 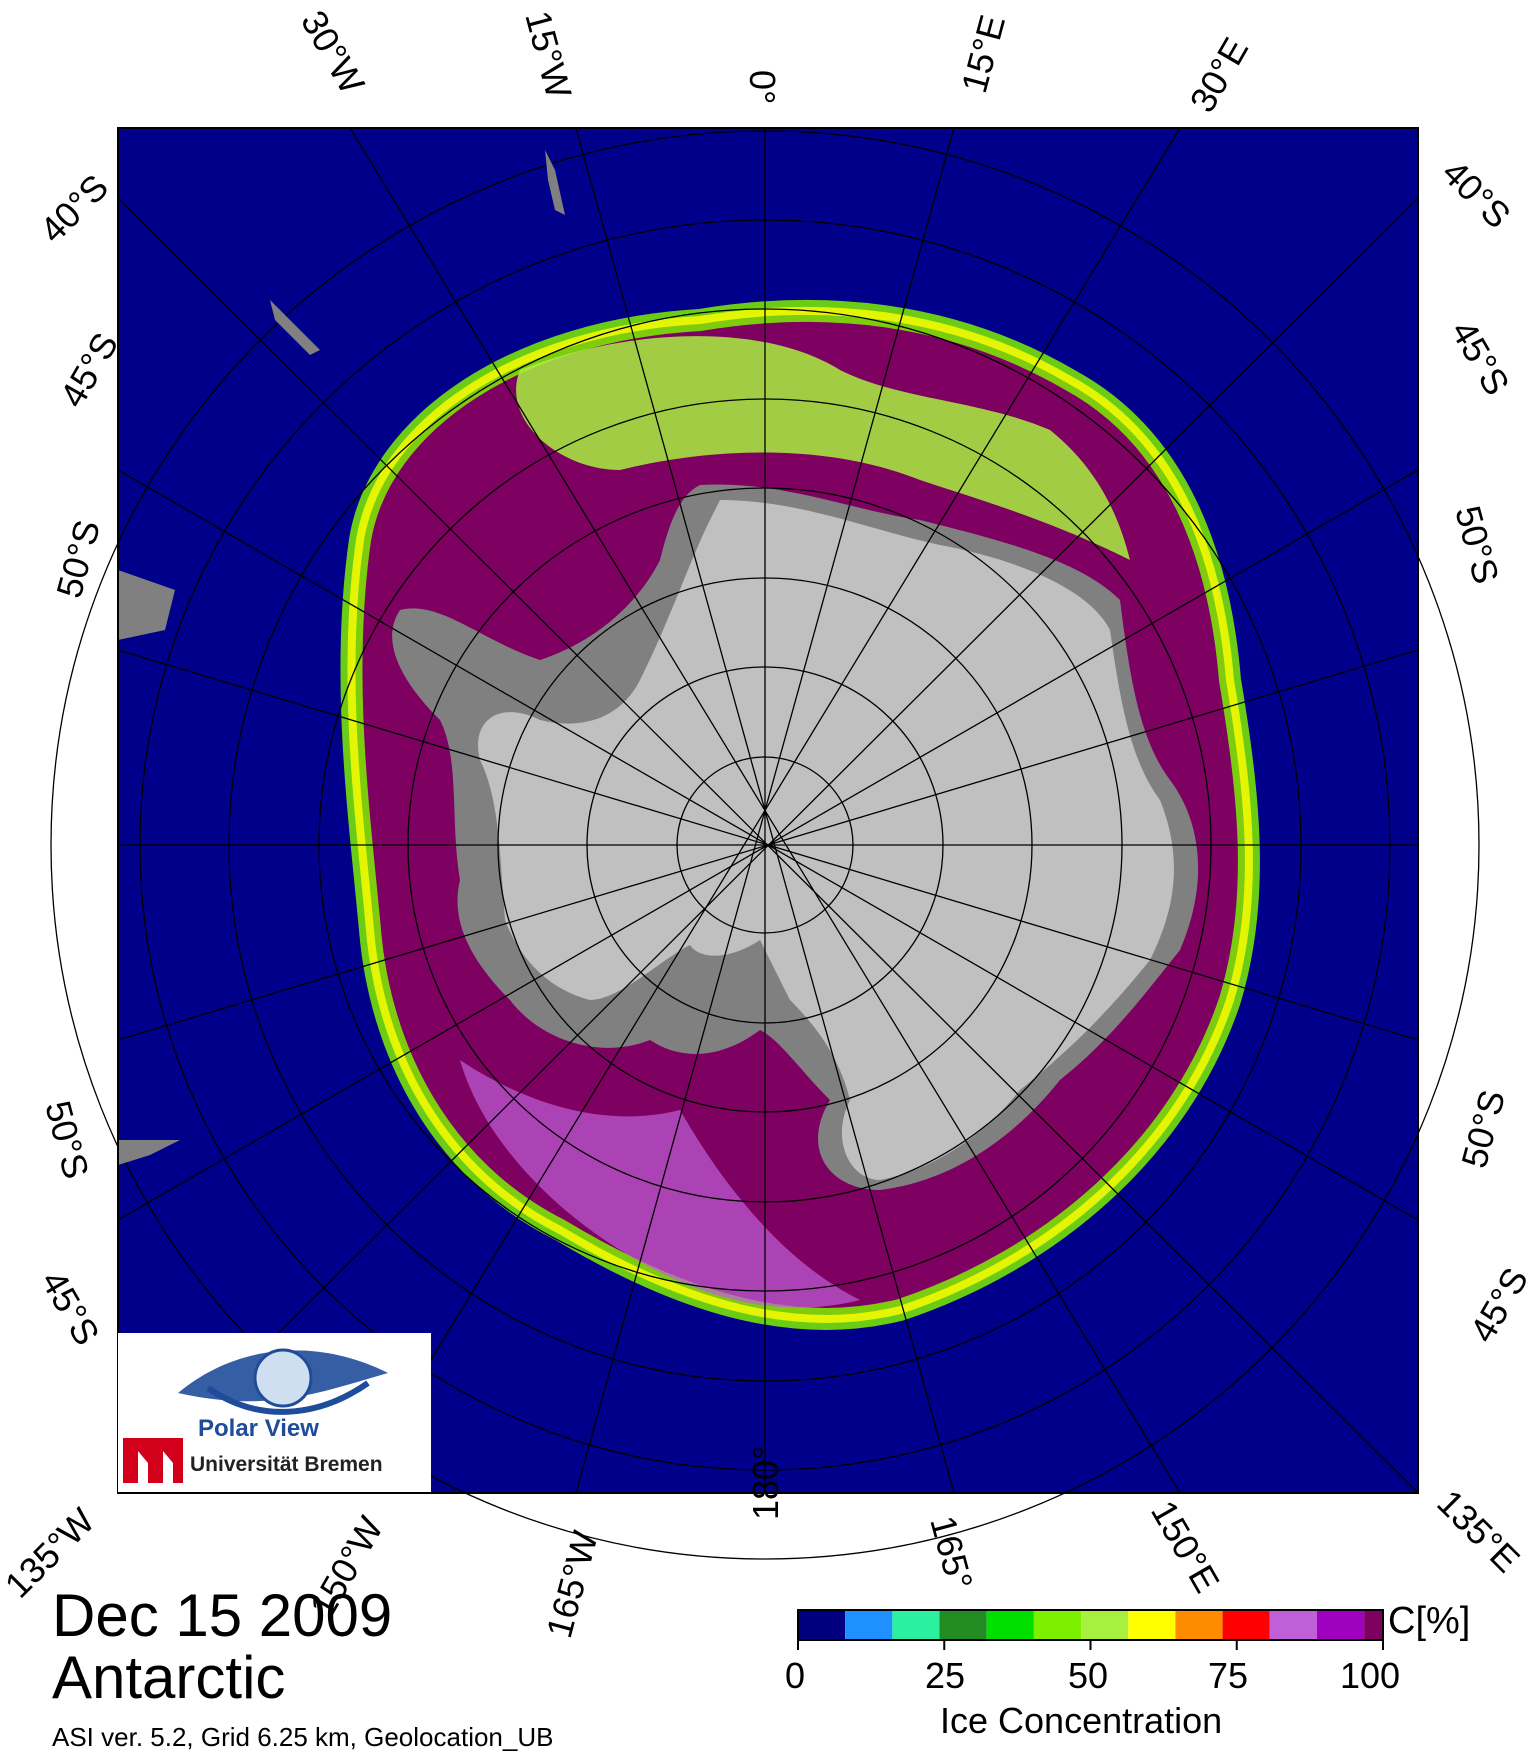 What do you see at coordinates (1228, 1675) in the screenshot?
I see `colorbar-tick: 75` at bounding box center [1228, 1675].